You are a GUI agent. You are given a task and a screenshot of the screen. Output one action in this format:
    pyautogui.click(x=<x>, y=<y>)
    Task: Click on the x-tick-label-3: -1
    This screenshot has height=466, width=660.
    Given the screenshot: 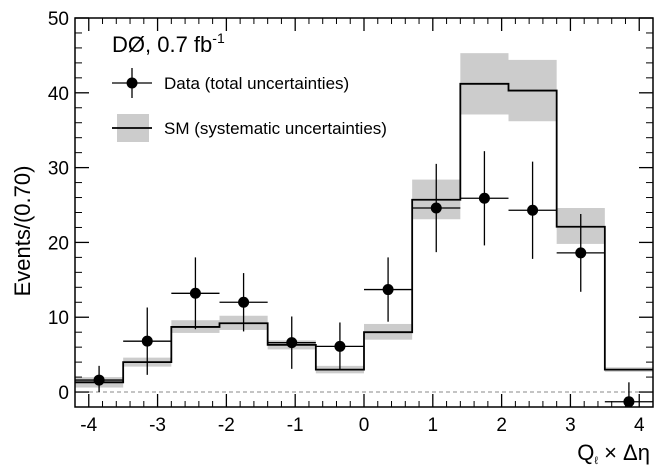 What is the action you would take?
    pyautogui.click(x=295, y=425)
    